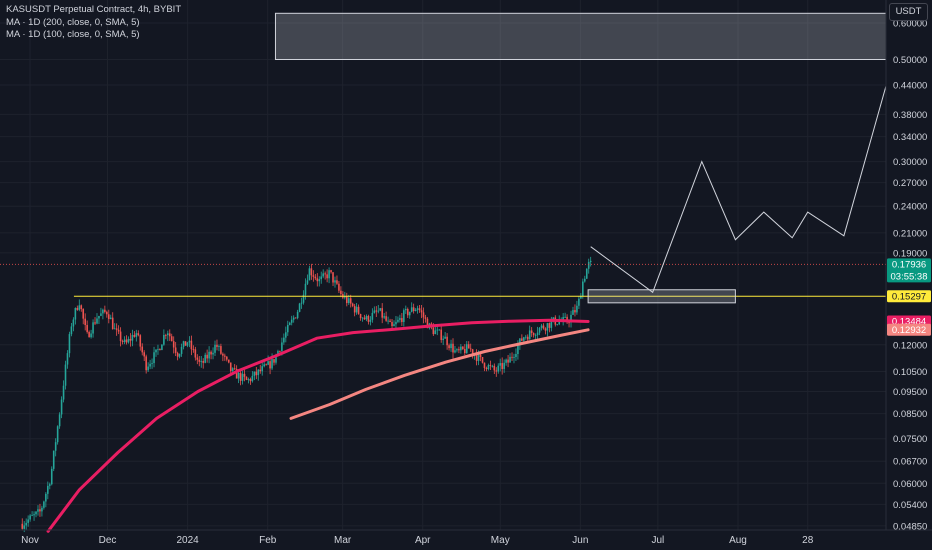 Image resolution: width=932 pixels, height=550 pixels. I want to click on ma200-legend: MA · 1D (200, close, 0, SMA, 5), so click(73, 22).